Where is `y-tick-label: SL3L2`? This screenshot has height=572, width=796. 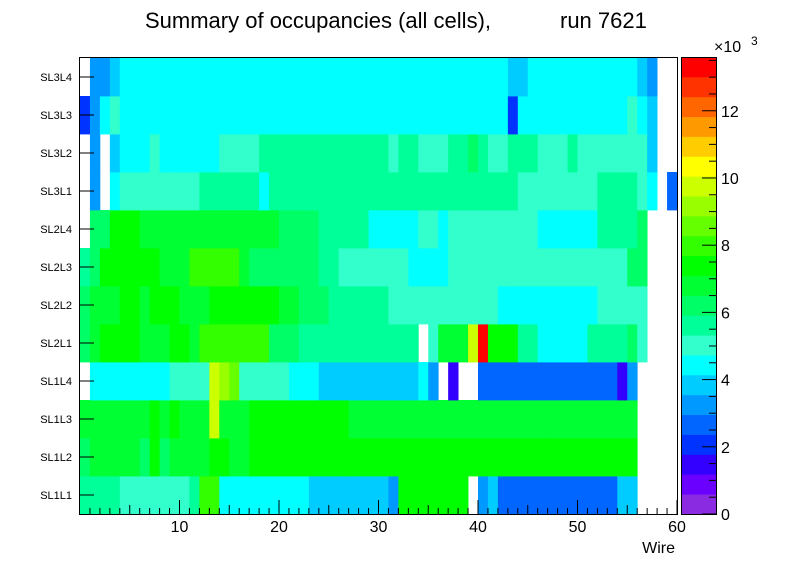 y-tick-label: SL3L2 is located at coordinates (56, 154).